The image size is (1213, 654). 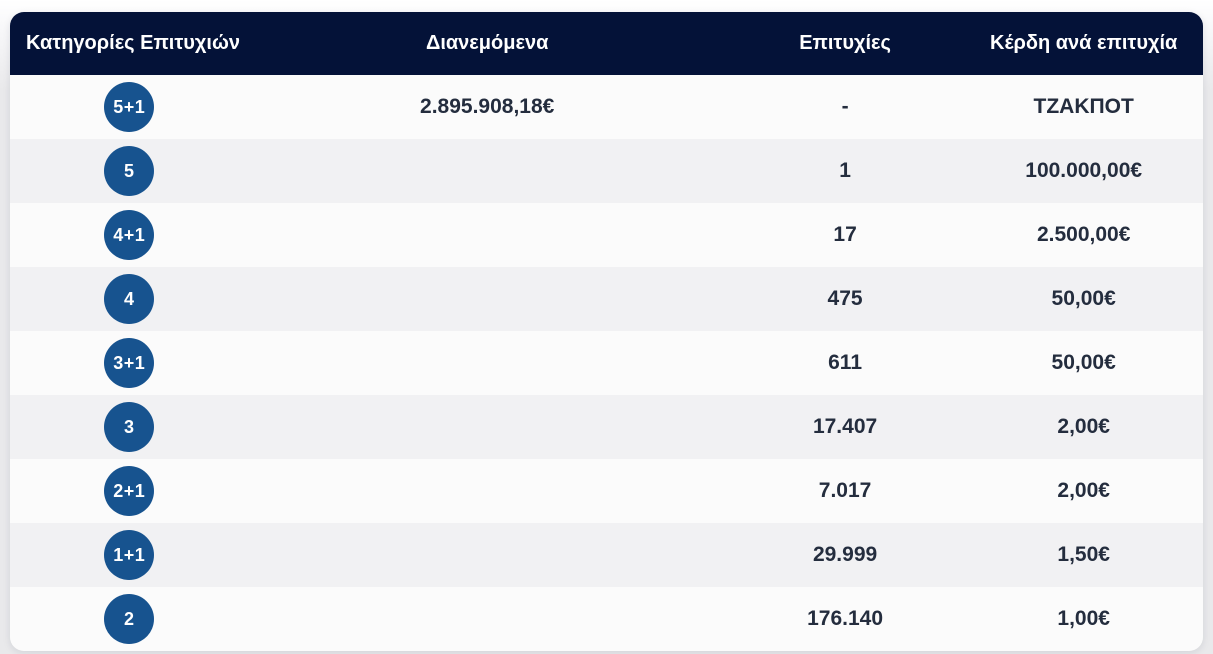 What do you see at coordinates (606, 491) in the screenshot?
I see `table-row: 2+1 7.017 2,00€` at bounding box center [606, 491].